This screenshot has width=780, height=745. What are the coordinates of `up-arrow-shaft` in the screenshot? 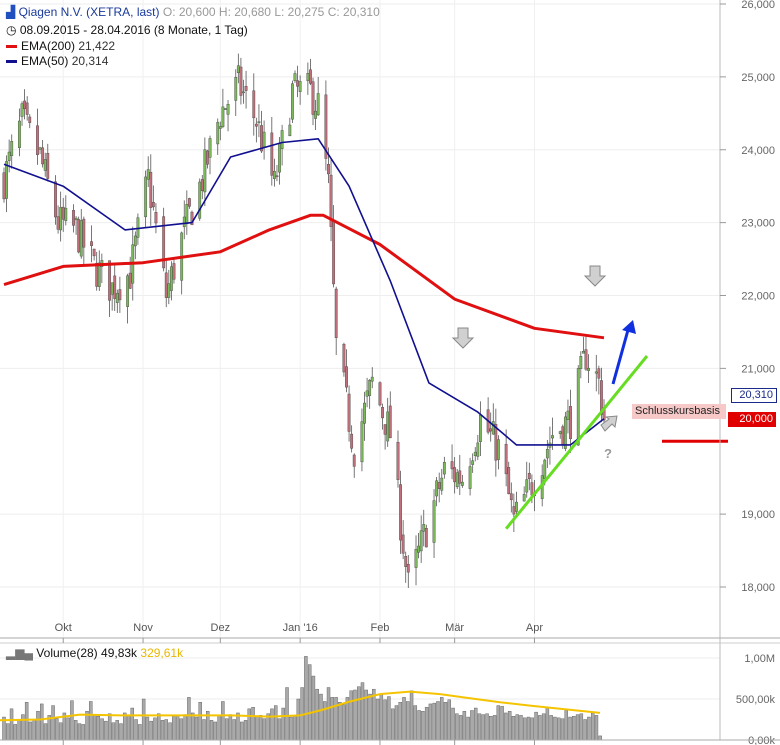 It's located at (620, 357).